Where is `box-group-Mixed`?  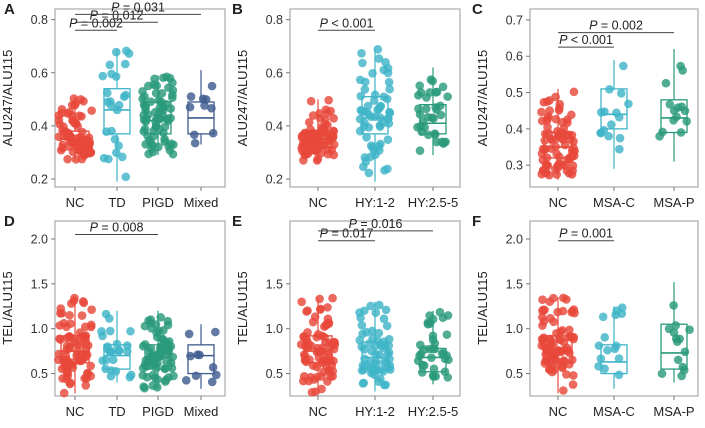
box-group-Mixed is located at coordinates (201, 356).